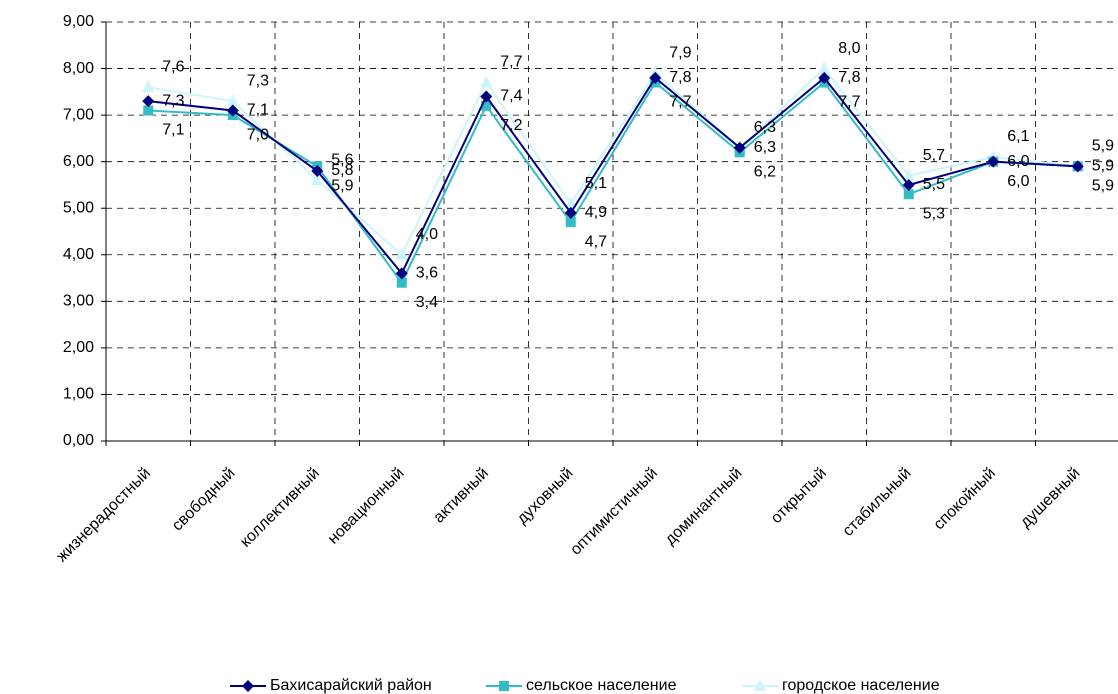 The image size is (1118, 694). I want to click on x-tick-label: духовный, so click(545, 496).